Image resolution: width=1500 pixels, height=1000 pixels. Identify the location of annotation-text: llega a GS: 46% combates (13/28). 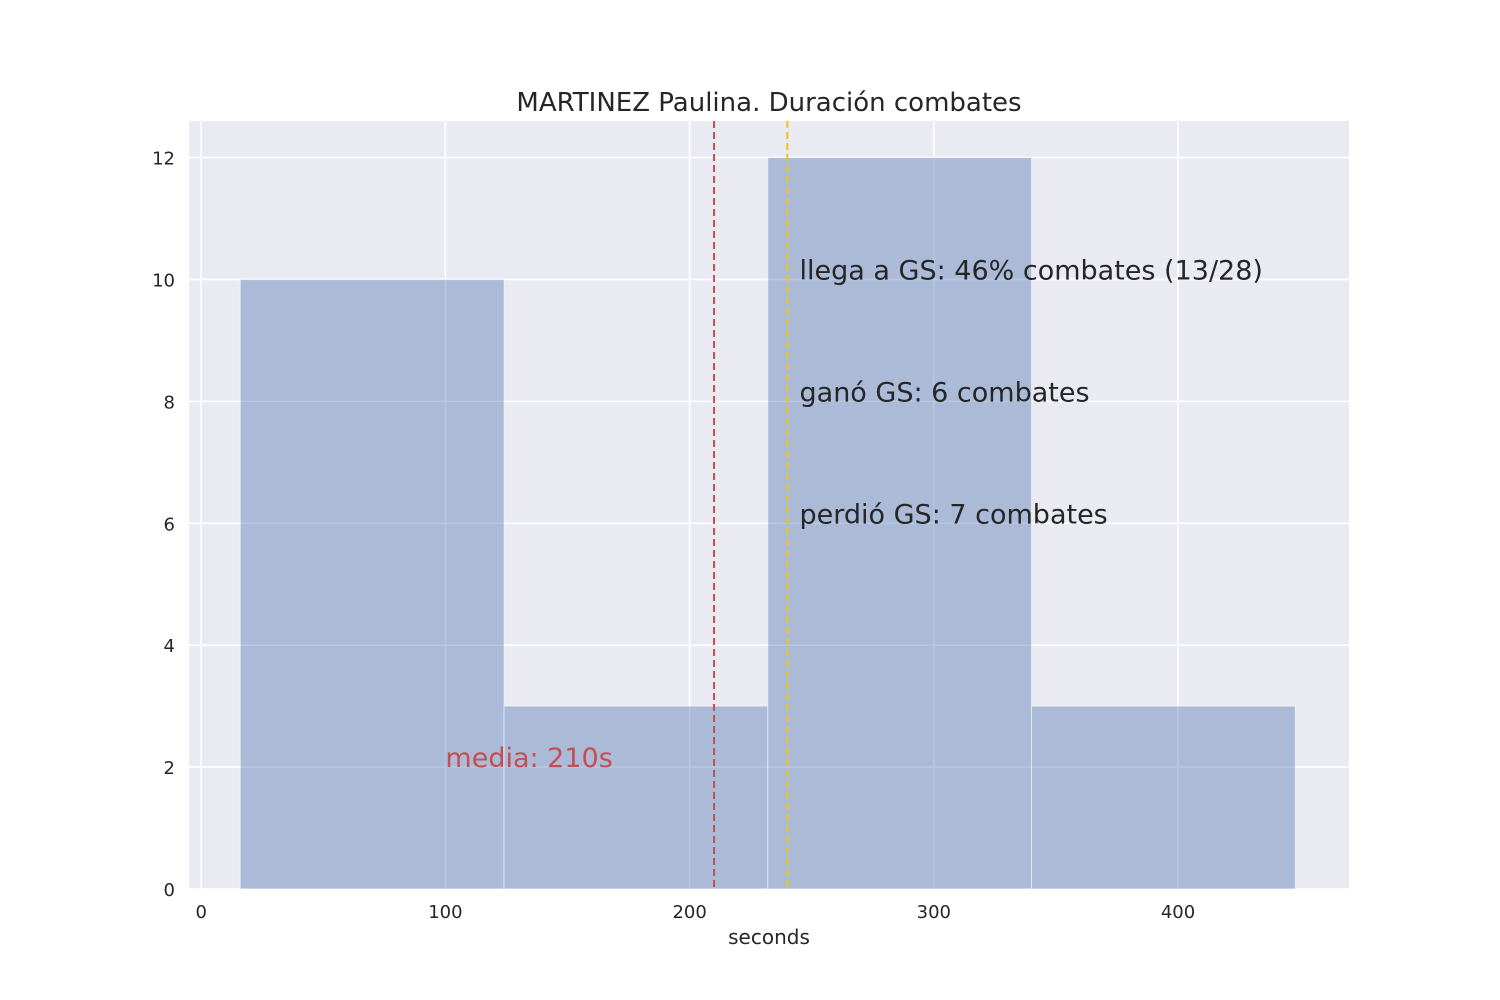
(1031, 270).